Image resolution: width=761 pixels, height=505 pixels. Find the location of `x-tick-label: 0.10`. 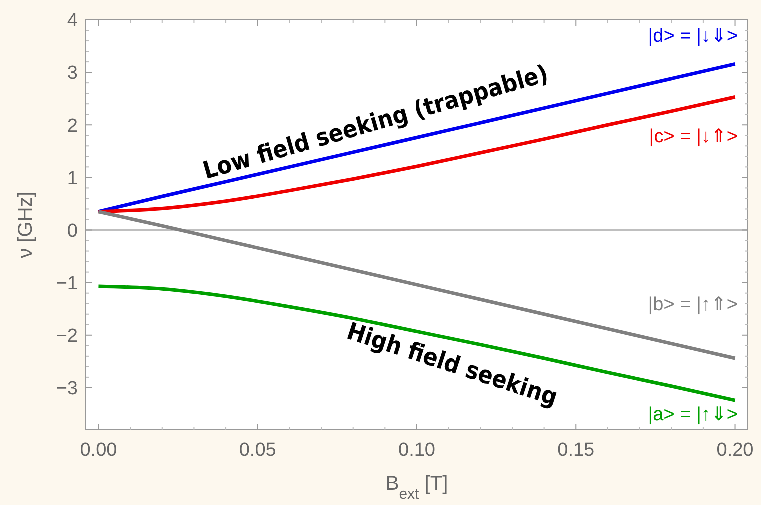

x-tick-label: 0.10 is located at coordinates (417, 450).